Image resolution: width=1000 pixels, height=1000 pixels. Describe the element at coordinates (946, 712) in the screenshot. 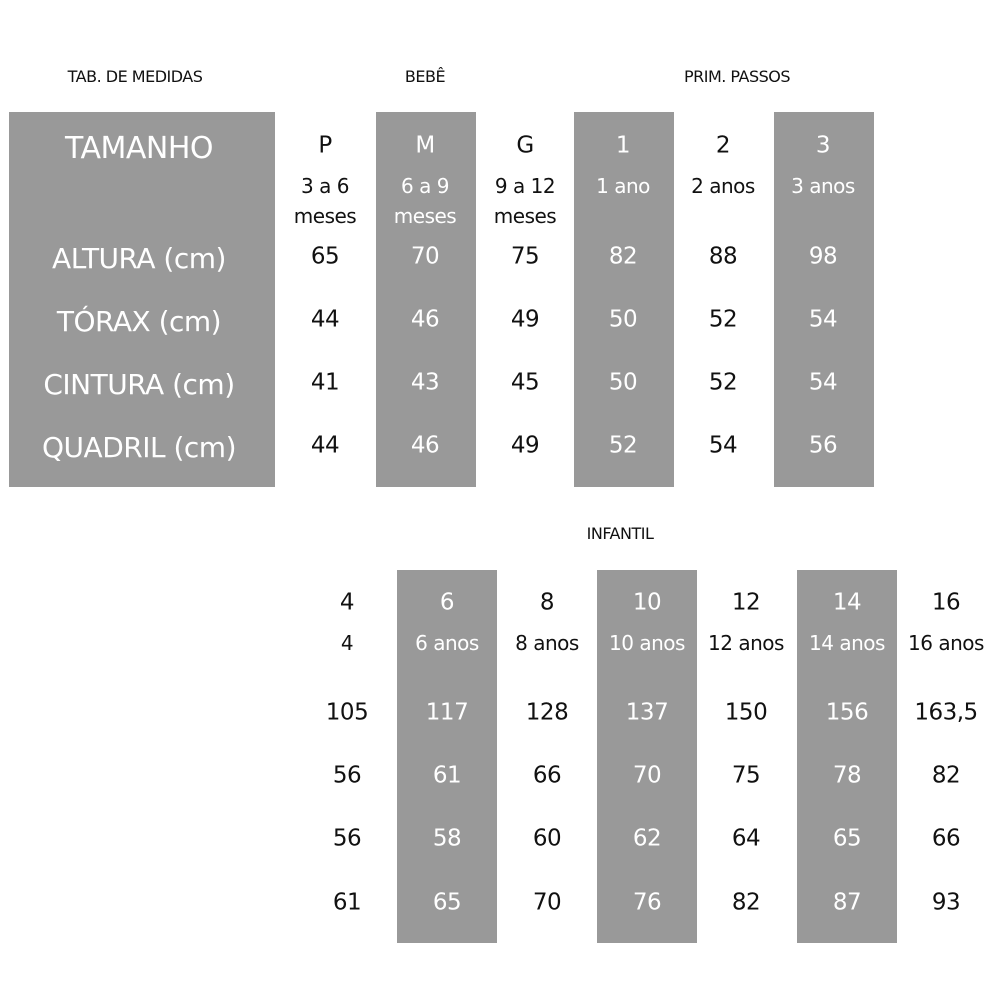

I see `altura-value: 163,5` at that location.